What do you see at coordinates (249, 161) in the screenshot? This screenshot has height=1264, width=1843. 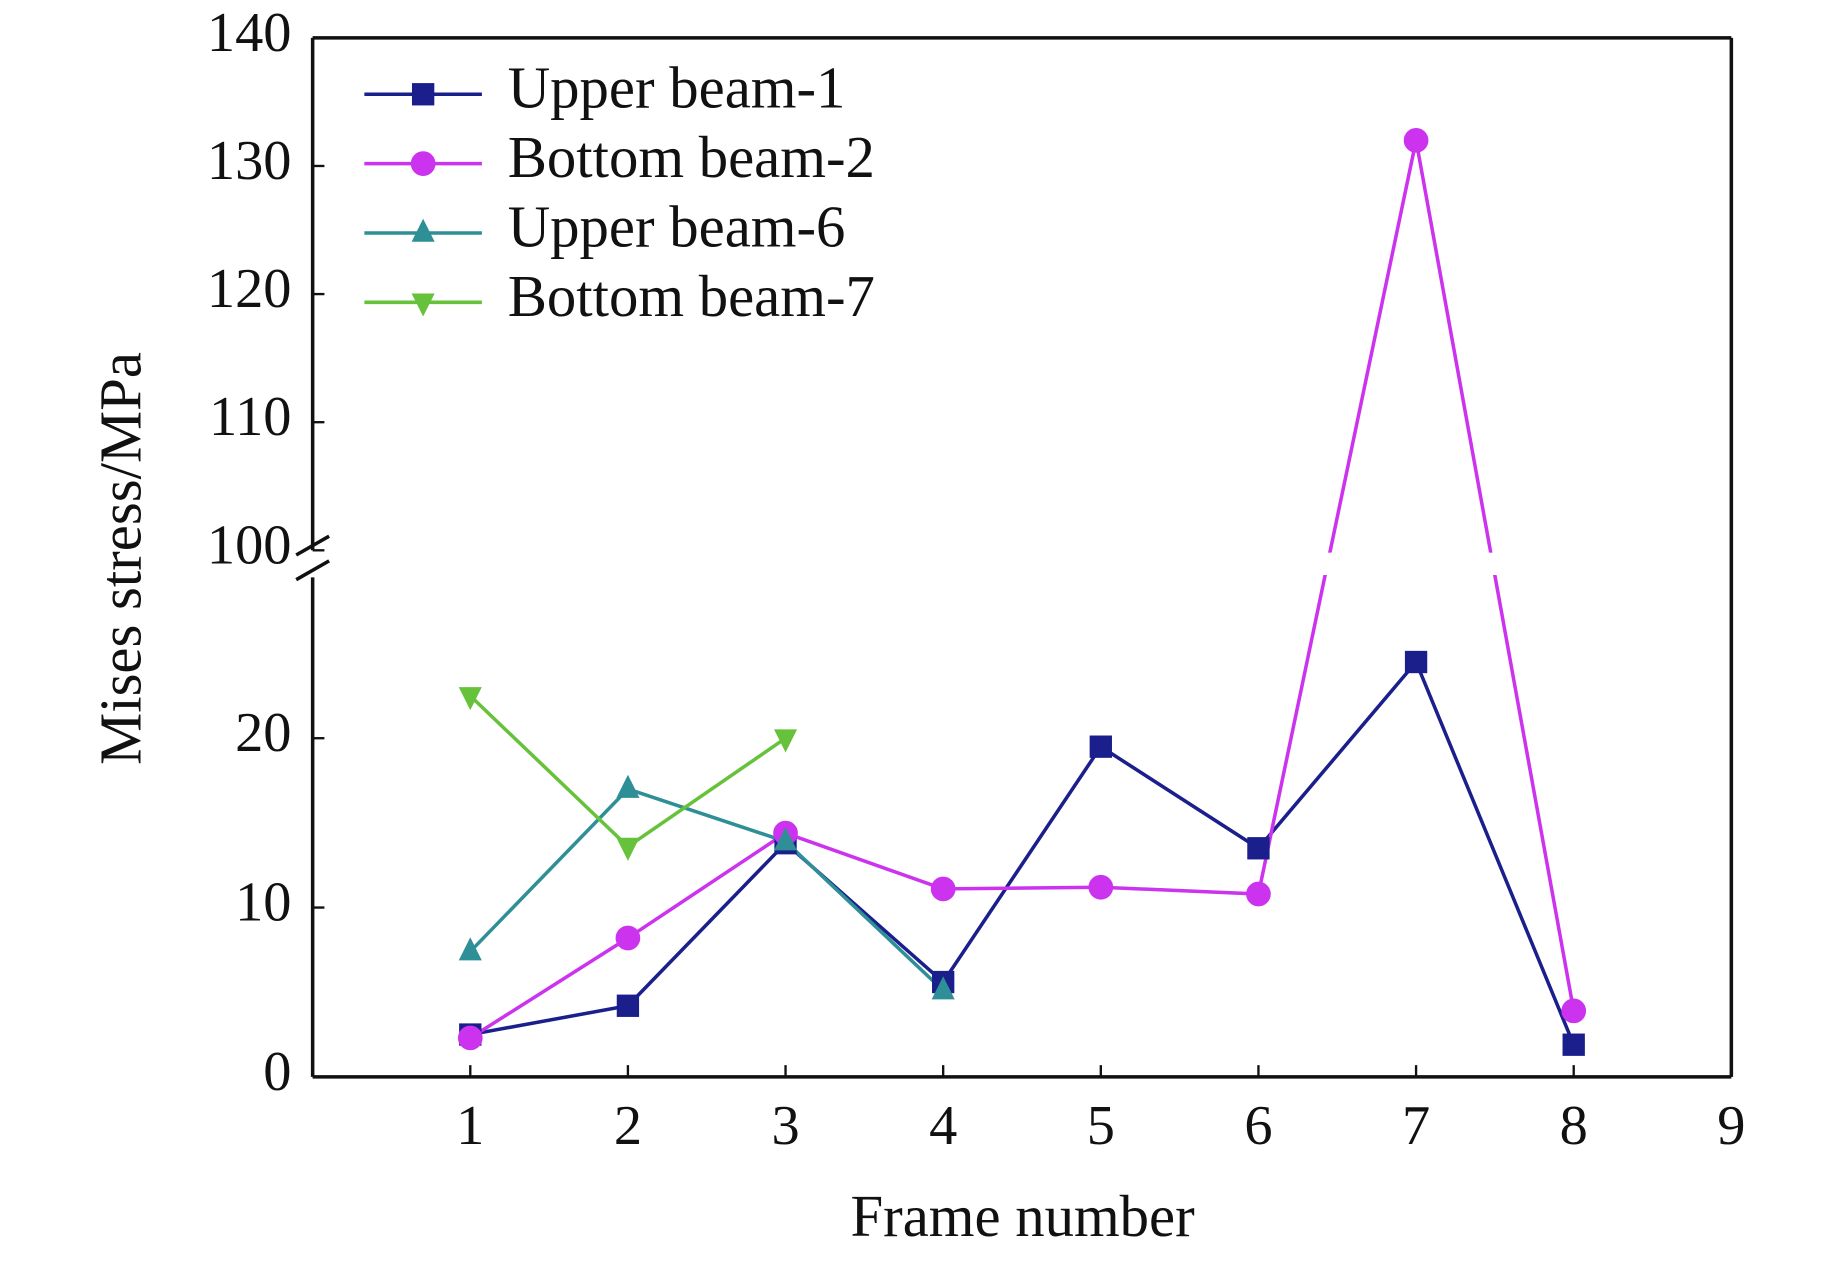 I see `y-tick-label: 130` at bounding box center [249, 161].